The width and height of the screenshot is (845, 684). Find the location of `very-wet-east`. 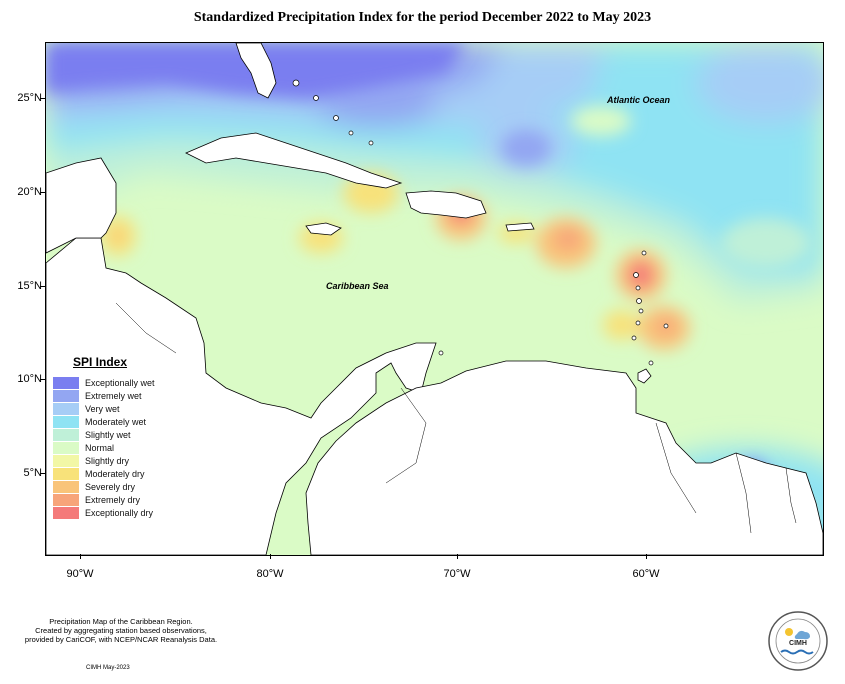

very-wet-east is located at coordinates (759, 83).